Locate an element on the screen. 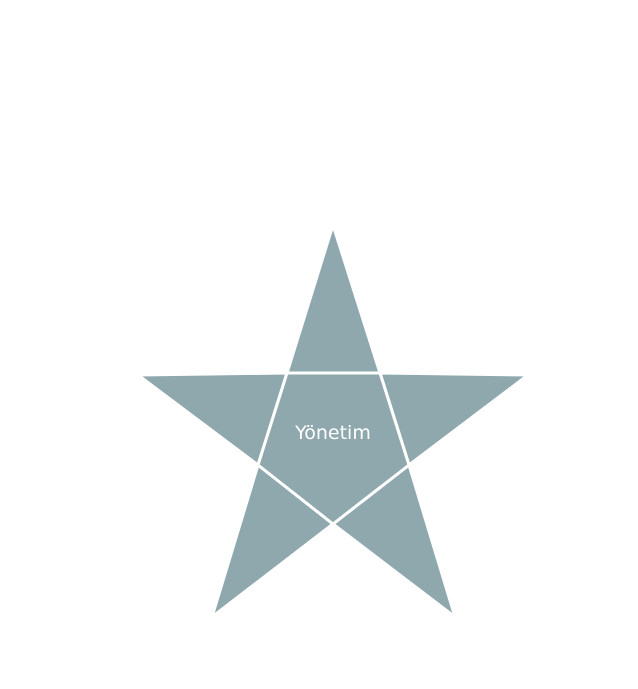 This screenshot has height=689, width=638. star-center-pentagon is located at coordinates (333, 448).